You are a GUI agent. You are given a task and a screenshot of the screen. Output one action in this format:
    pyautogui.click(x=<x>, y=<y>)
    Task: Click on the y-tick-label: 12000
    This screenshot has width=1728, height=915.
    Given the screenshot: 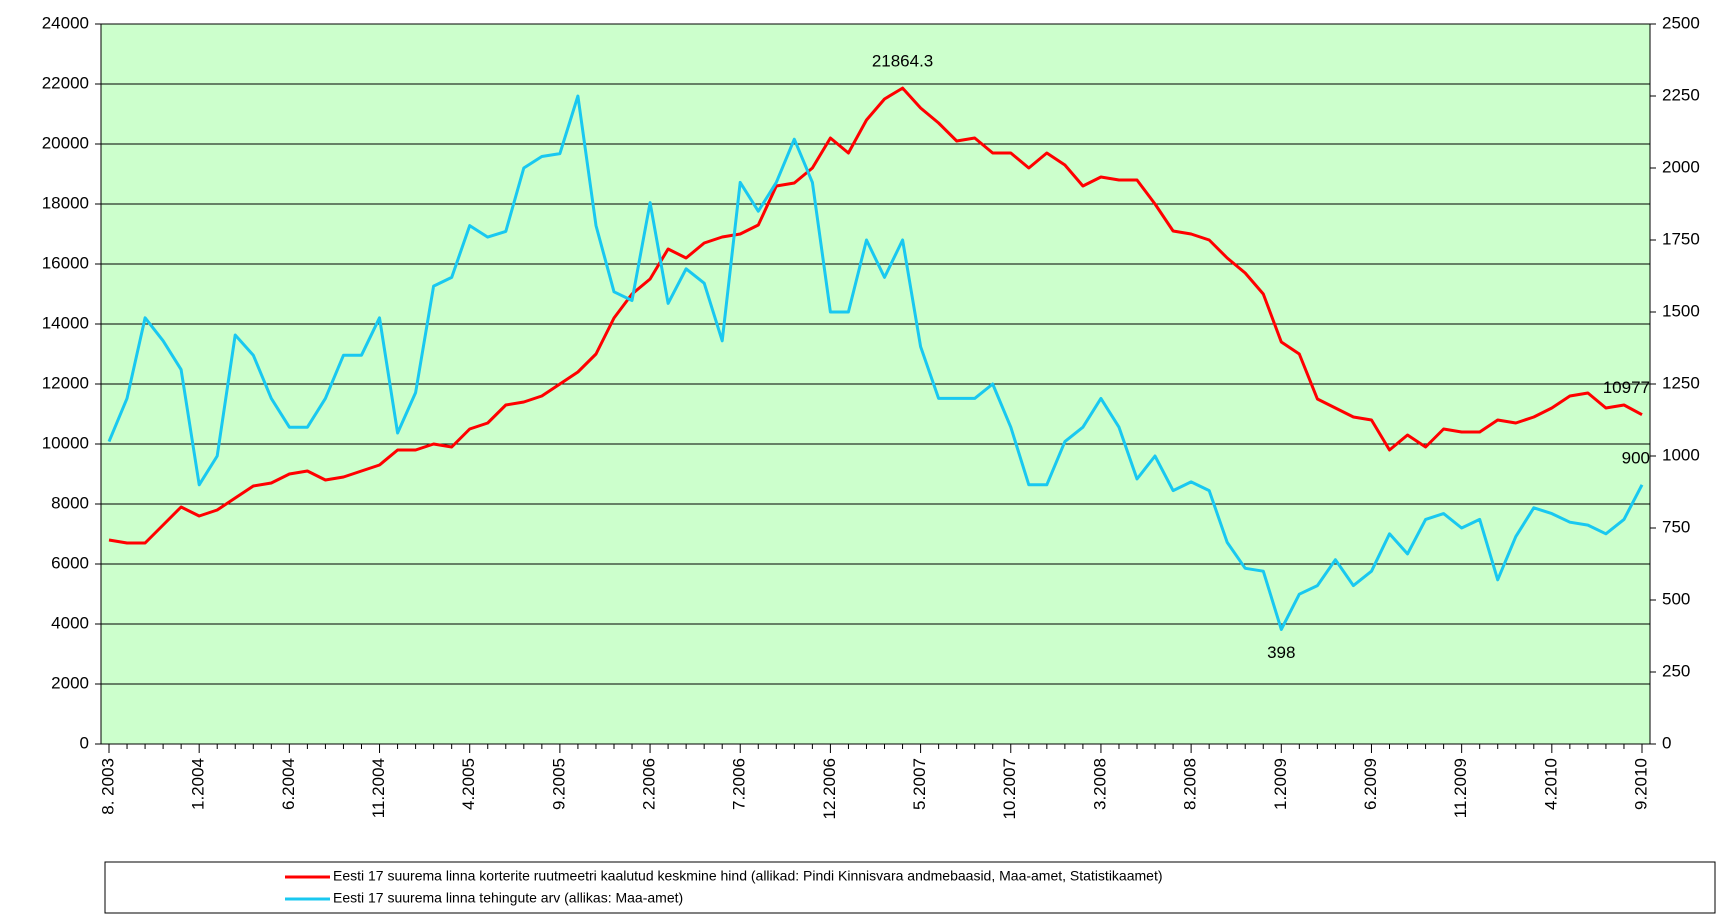 What is the action you would take?
    pyautogui.click(x=65, y=382)
    